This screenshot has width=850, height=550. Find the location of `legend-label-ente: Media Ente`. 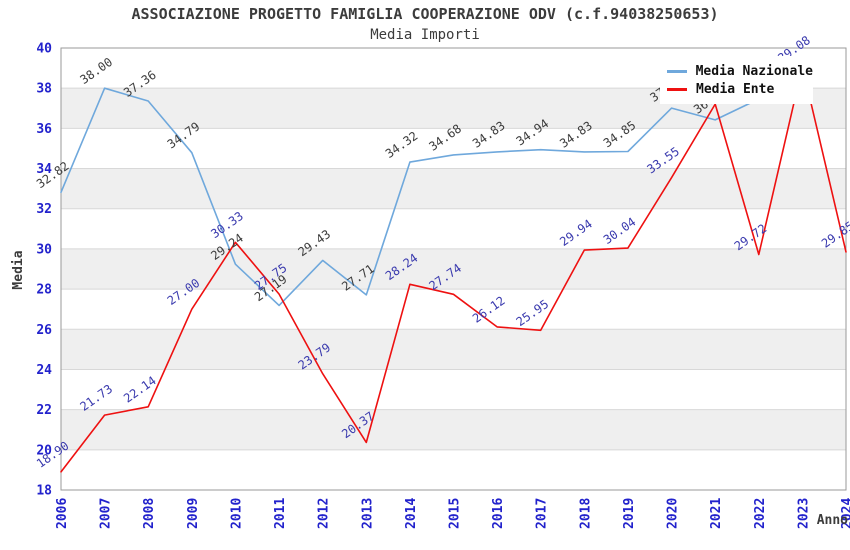

legend-label-ente: Media Ente is located at coordinates (735, 89).